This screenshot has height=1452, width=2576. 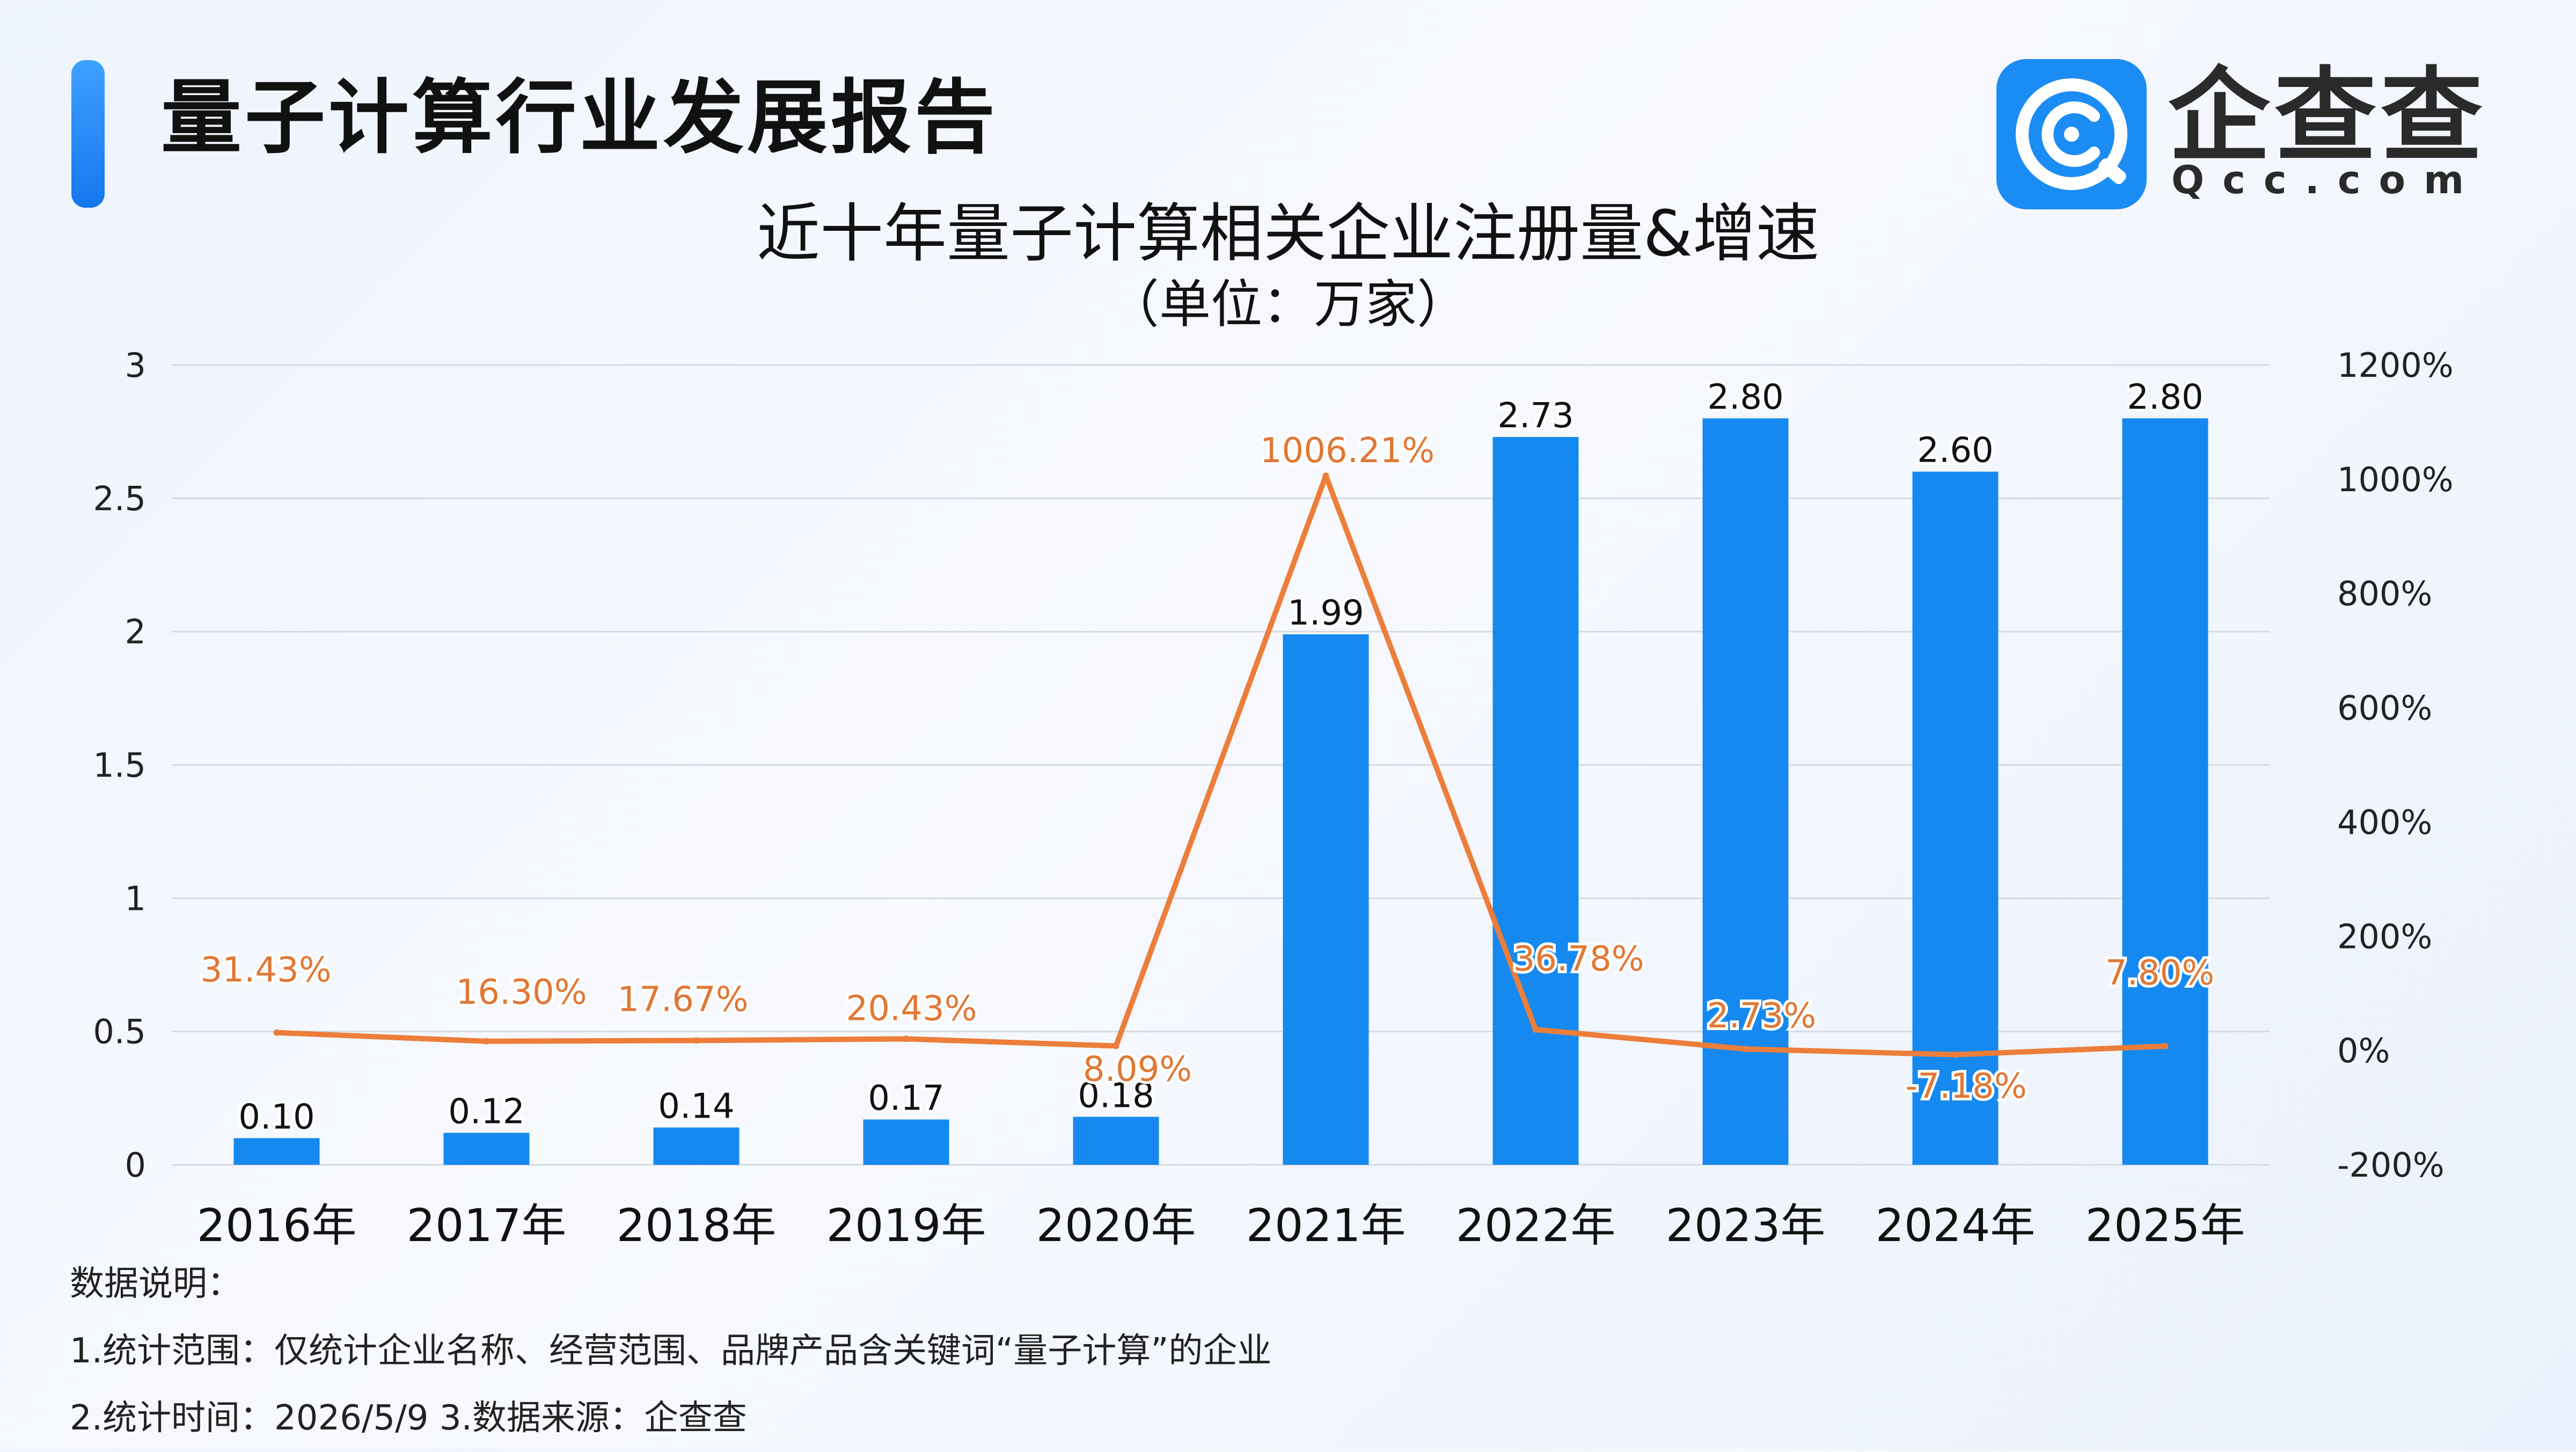 What do you see at coordinates (119, 1032) in the screenshot?
I see `y-left-tick-label: 0.5` at bounding box center [119, 1032].